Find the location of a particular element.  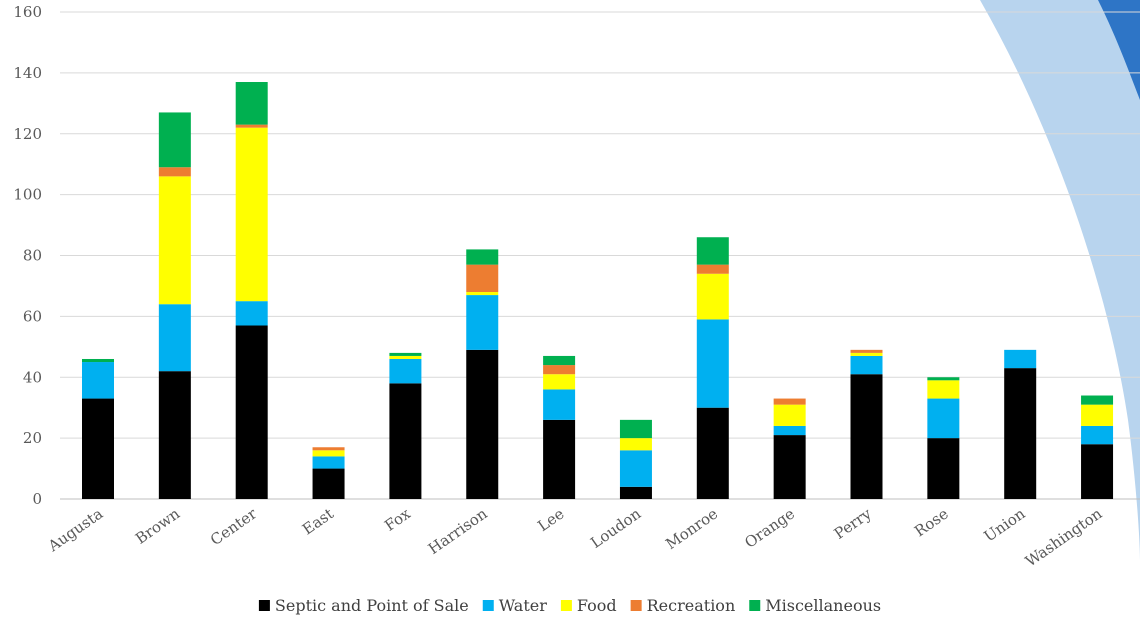

bar-union-septic-and-point-of-sale is located at coordinates (1020, 433).